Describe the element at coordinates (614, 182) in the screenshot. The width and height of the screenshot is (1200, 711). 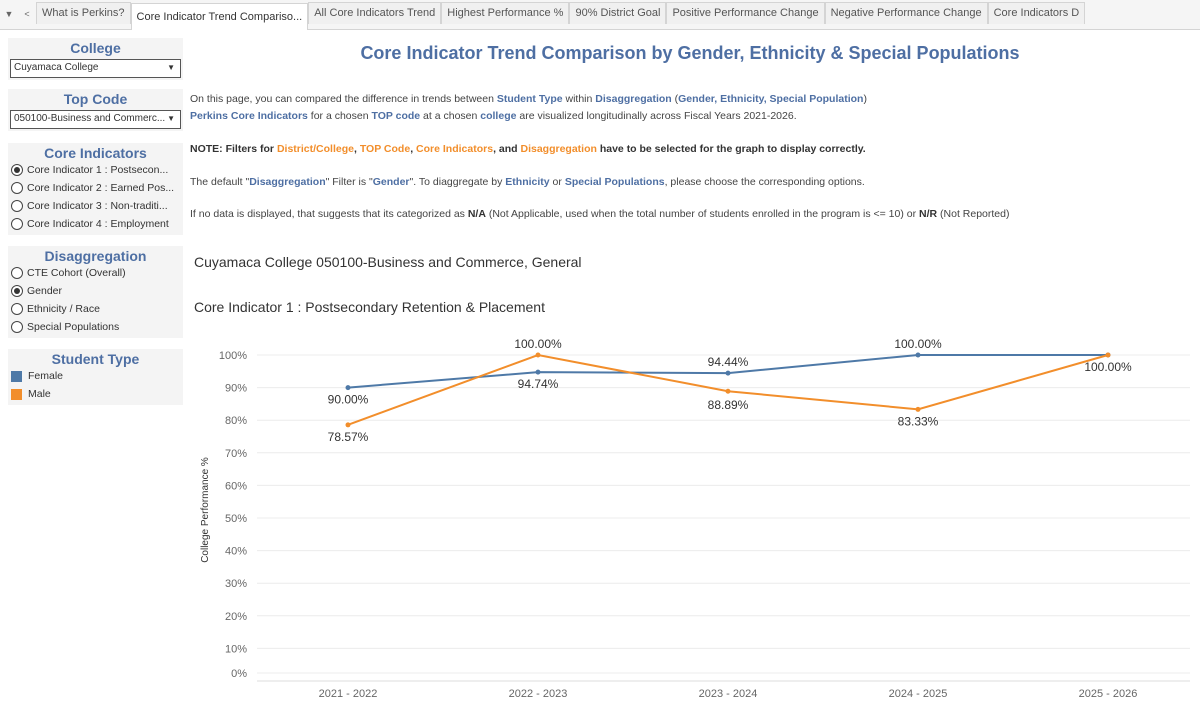
I see `text-segment: Special Populations` at that location.